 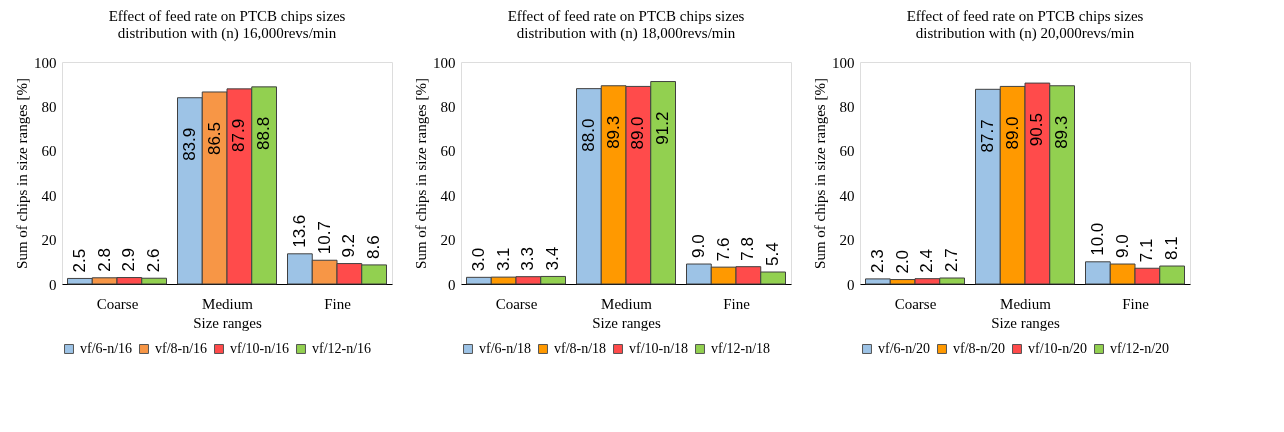 What do you see at coordinates (505, 348) in the screenshot?
I see `legend-label: vf/6-n/18` at bounding box center [505, 348].